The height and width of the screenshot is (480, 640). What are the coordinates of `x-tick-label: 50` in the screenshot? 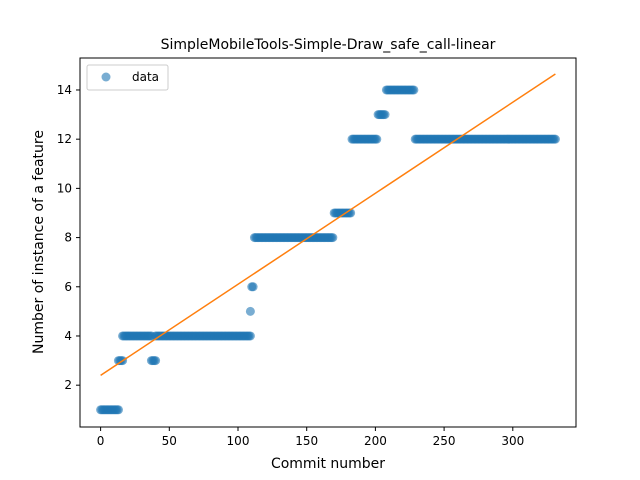 It's located at (169, 441).